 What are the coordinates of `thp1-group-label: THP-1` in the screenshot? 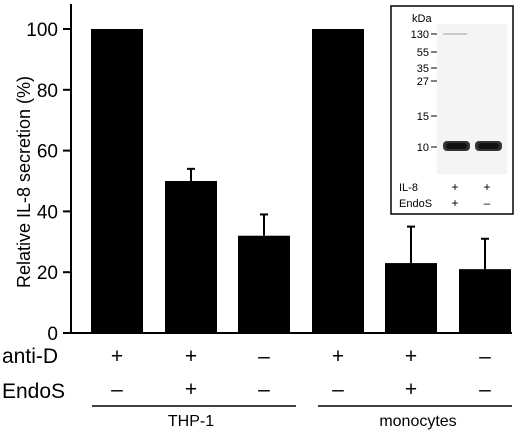 It's located at (191, 421).